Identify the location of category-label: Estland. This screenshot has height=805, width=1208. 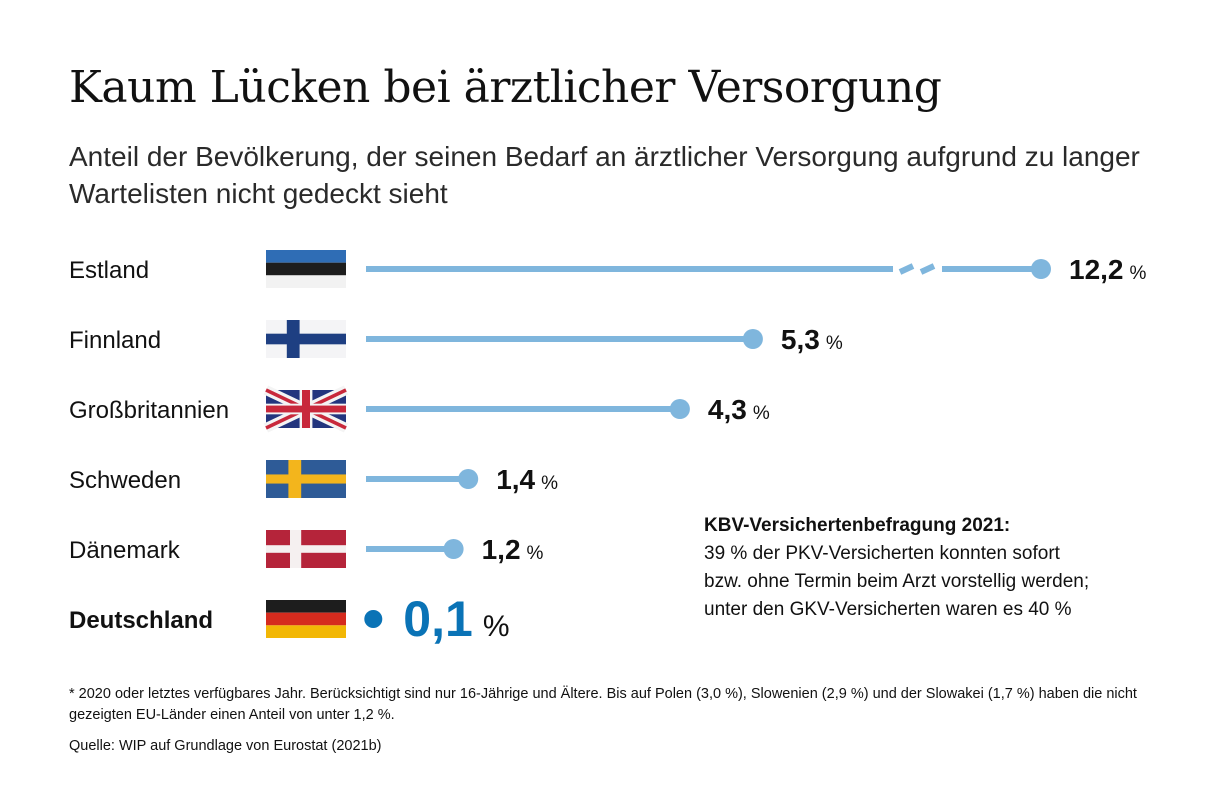
(109, 270).